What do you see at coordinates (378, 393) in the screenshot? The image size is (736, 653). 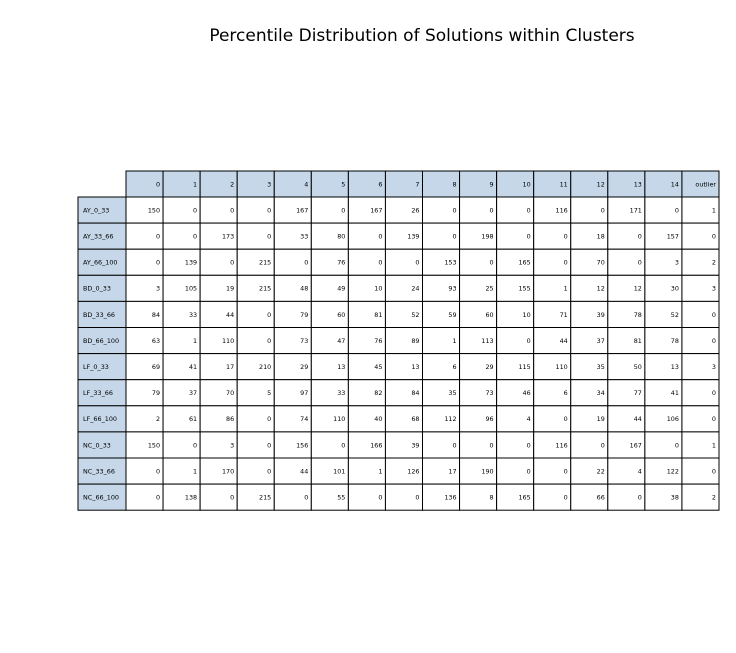 I see `table-cell-value: 82` at bounding box center [378, 393].